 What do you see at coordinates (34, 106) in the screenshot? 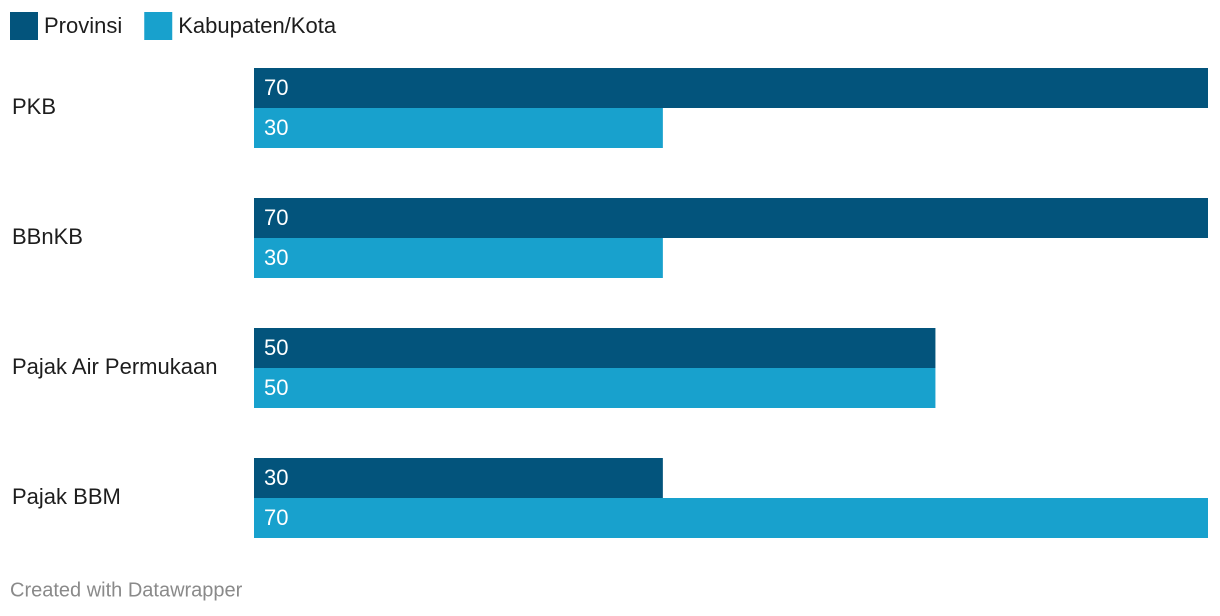
I see `category-label: PKB` at bounding box center [34, 106].